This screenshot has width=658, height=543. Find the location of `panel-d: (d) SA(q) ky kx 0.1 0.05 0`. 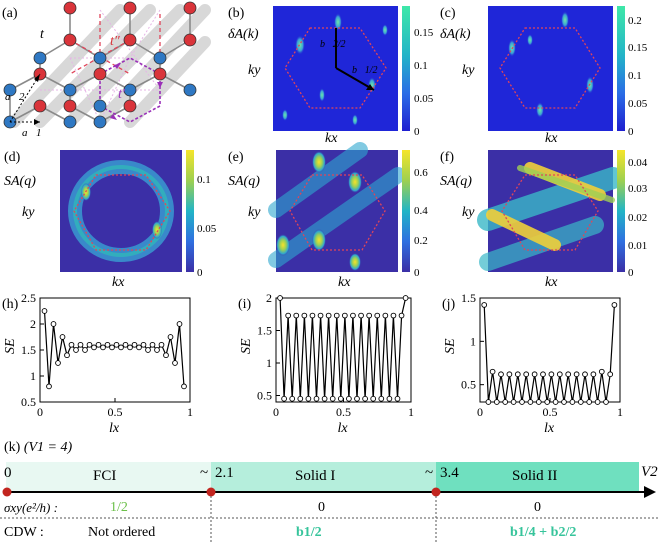

panel-d: (d) SA(q) ky kx 0.1 0.05 0 is located at coordinates (110, 220).